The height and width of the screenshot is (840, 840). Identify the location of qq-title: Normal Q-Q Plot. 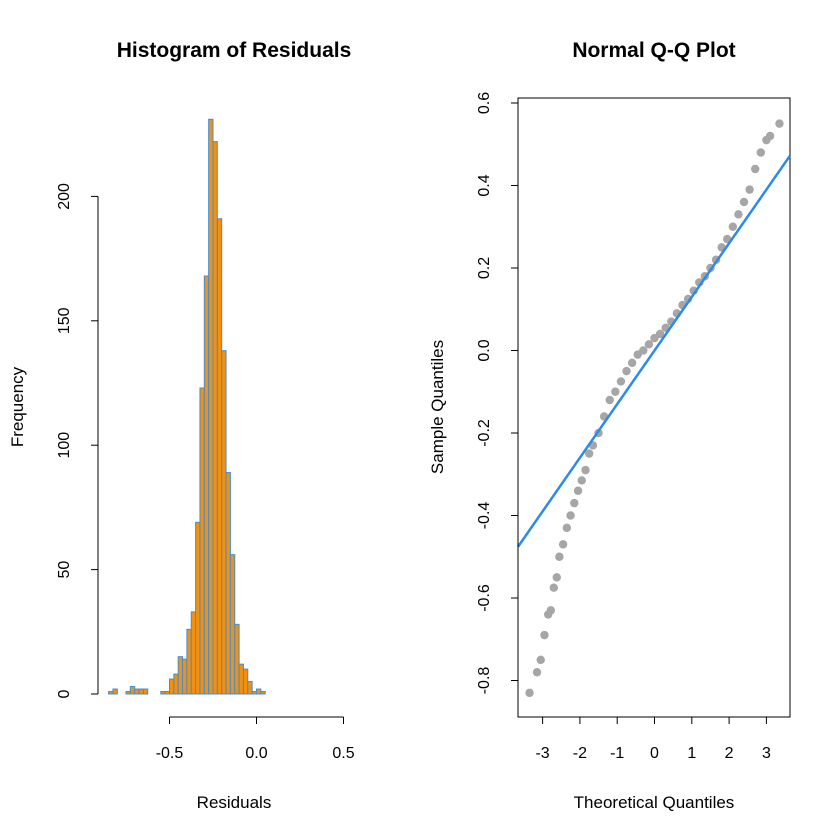
(653, 50).